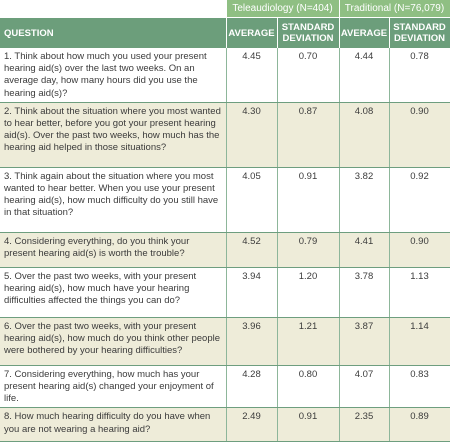 This screenshot has height=442, width=450. I want to click on trad-average: 3.87, so click(364, 341).